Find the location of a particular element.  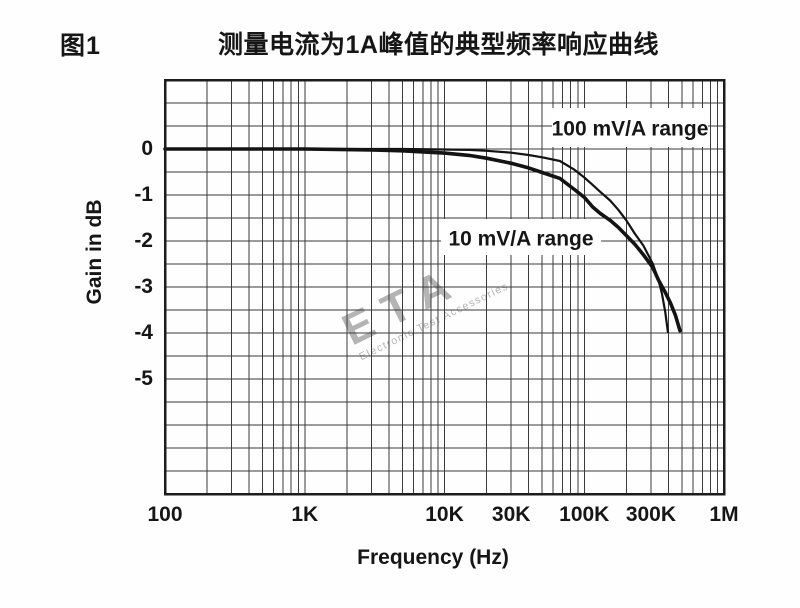

legend-100mv-box is located at coordinates (630, 127).